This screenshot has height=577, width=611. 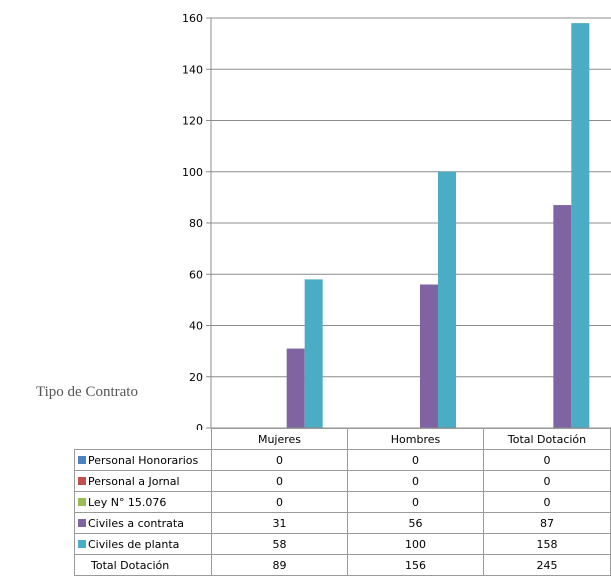 I want to click on table-cell: 100, so click(x=415, y=544).